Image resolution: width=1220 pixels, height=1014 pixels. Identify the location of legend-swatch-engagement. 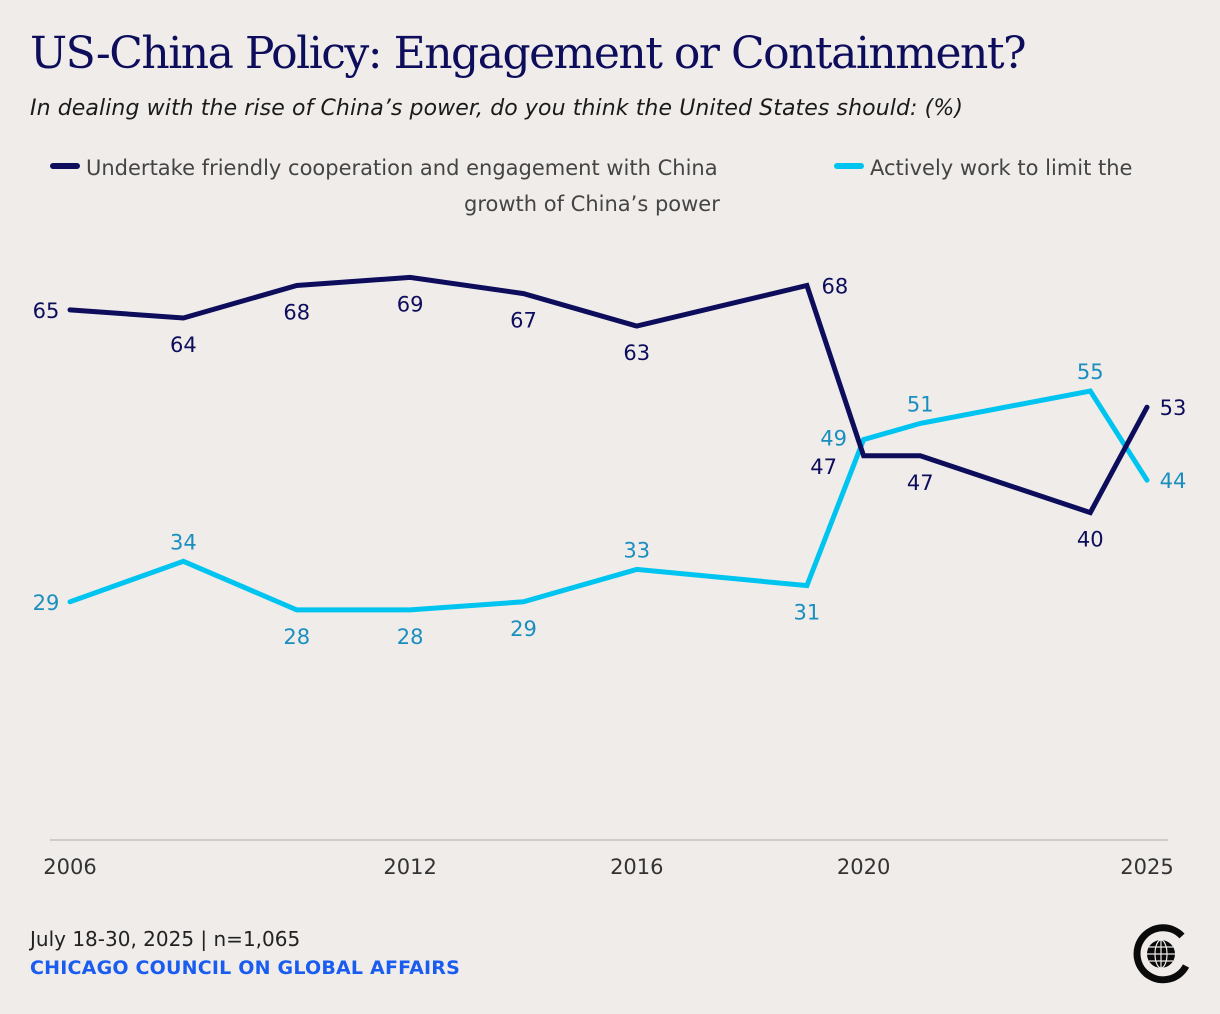
(65, 166).